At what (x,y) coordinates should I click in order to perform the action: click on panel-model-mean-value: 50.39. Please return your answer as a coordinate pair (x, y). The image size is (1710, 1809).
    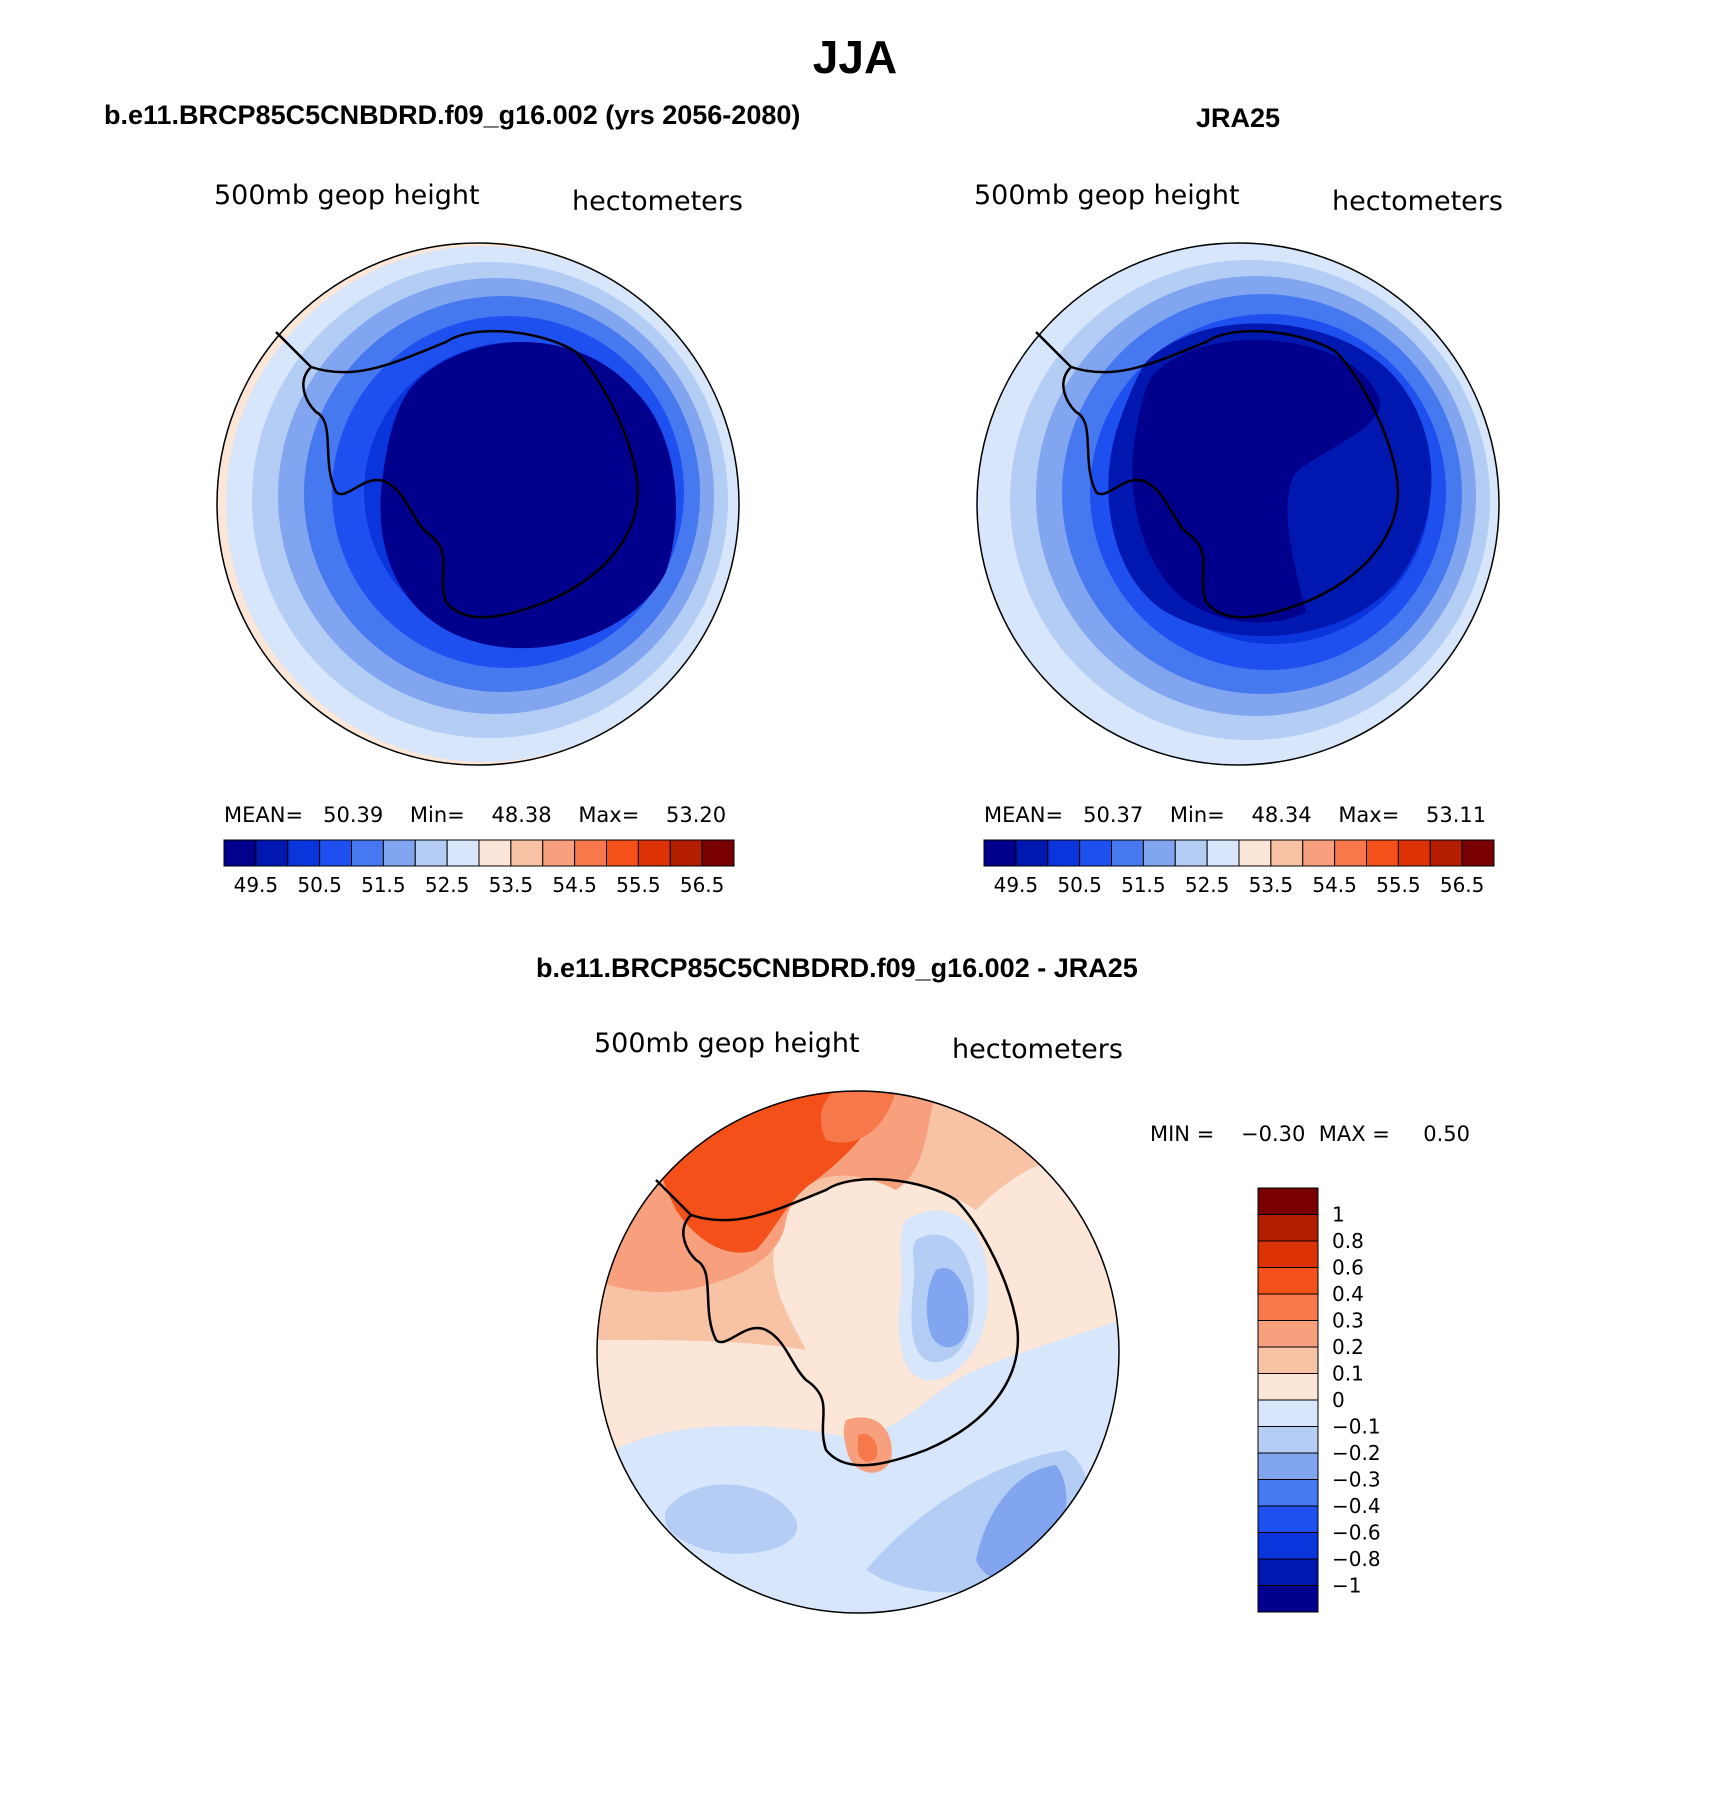
    Looking at the image, I should click on (353, 815).